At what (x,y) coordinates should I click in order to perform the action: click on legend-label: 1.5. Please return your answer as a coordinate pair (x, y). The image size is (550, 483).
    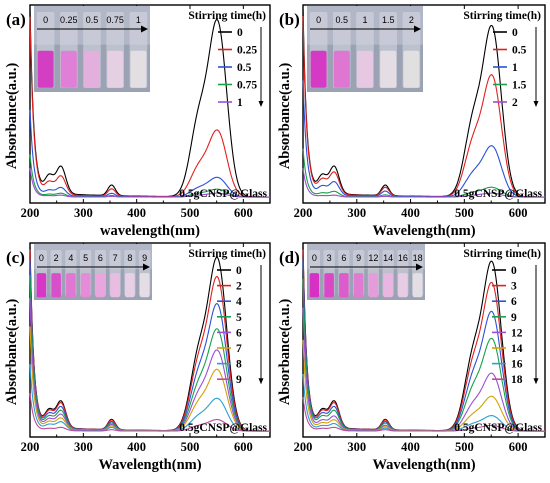
    Looking at the image, I should click on (519, 86).